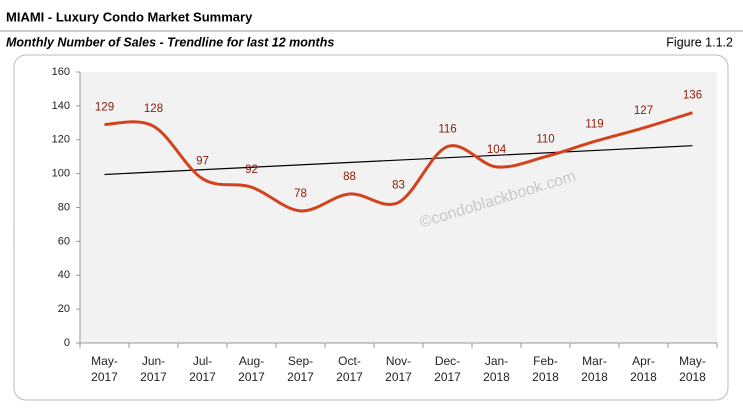 The height and width of the screenshot is (408, 743). Describe the element at coordinates (64, 241) in the screenshot. I see `y-tick-label: 60` at that location.